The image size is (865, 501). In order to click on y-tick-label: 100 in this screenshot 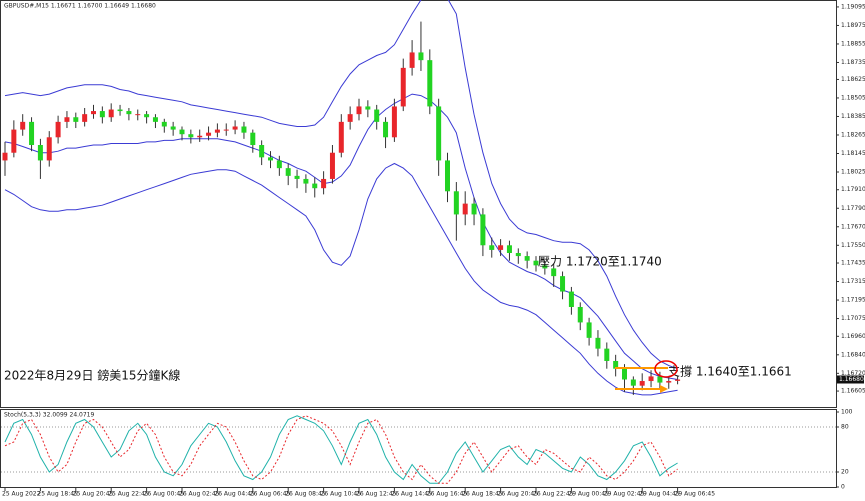, I will do `click(847, 412)`.